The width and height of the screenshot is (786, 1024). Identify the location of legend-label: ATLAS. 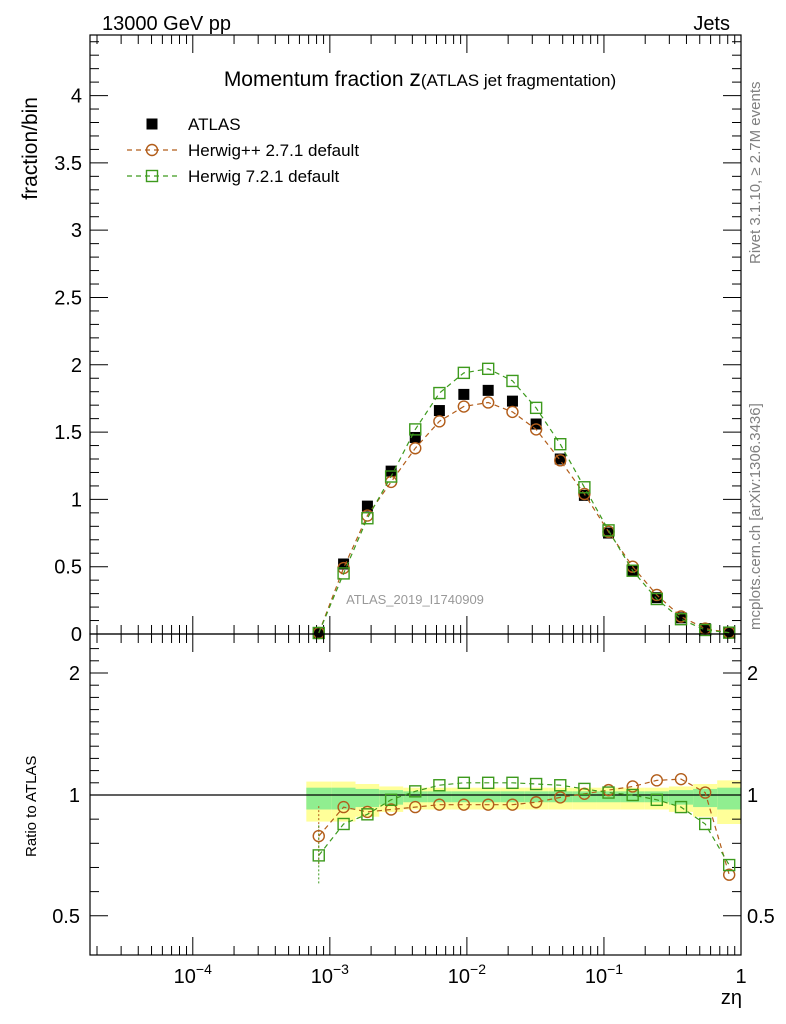
(214, 124).